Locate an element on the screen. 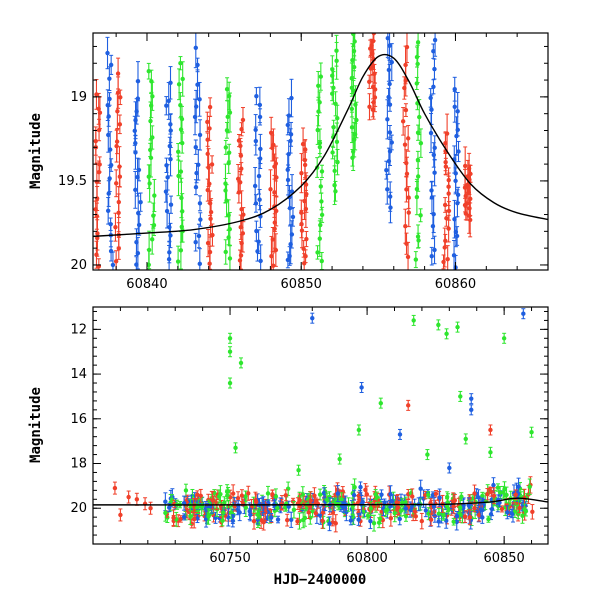 This screenshot has width=600, height=600. y-tick-label: 20 is located at coordinates (78, 508).